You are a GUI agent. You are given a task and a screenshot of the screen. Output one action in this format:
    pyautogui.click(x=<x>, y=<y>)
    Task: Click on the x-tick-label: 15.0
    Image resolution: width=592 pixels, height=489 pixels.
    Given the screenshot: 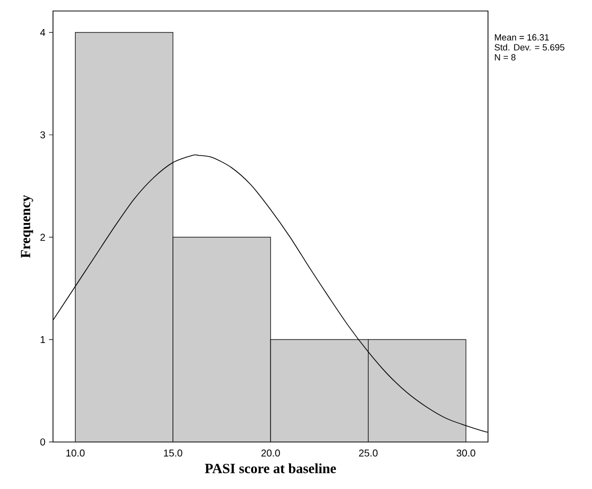 What is the action you would take?
    pyautogui.click(x=173, y=453)
    